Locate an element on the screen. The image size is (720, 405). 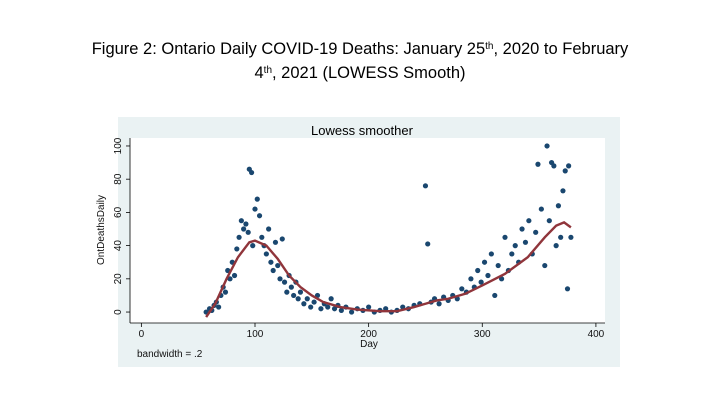
x-axis-label: Day is located at coordinates (369, 344).